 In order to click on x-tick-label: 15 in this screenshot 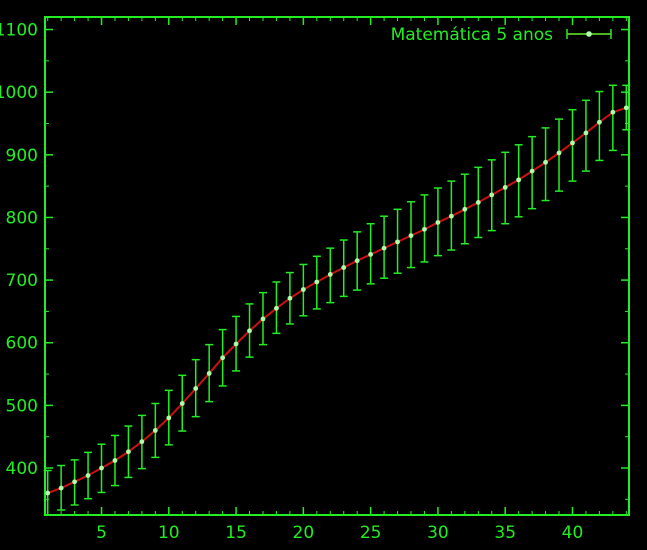, I will do `click(236, 533)`.